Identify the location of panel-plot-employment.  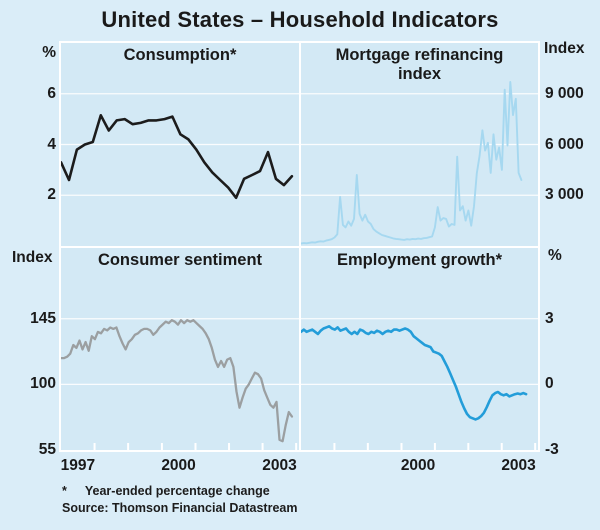
(419, 384).